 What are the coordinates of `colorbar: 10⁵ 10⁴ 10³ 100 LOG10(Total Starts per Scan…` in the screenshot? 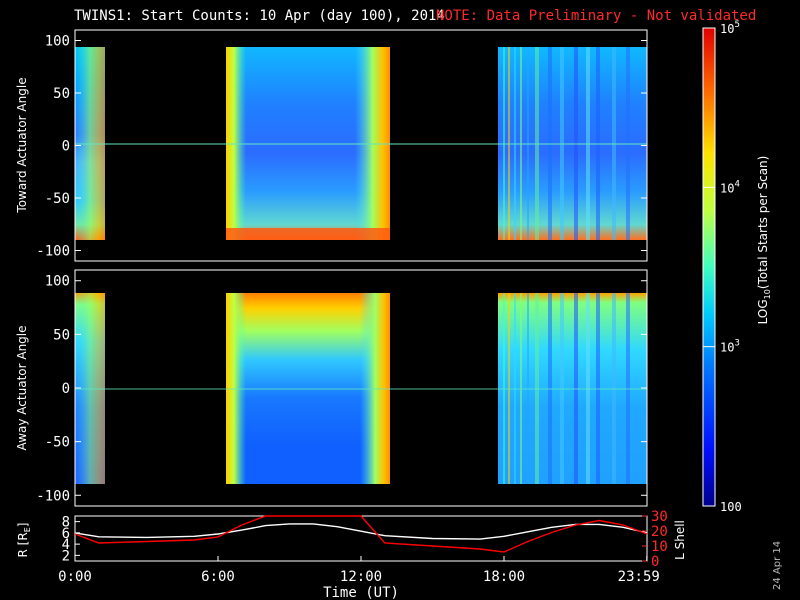 It's located at (737, 267).